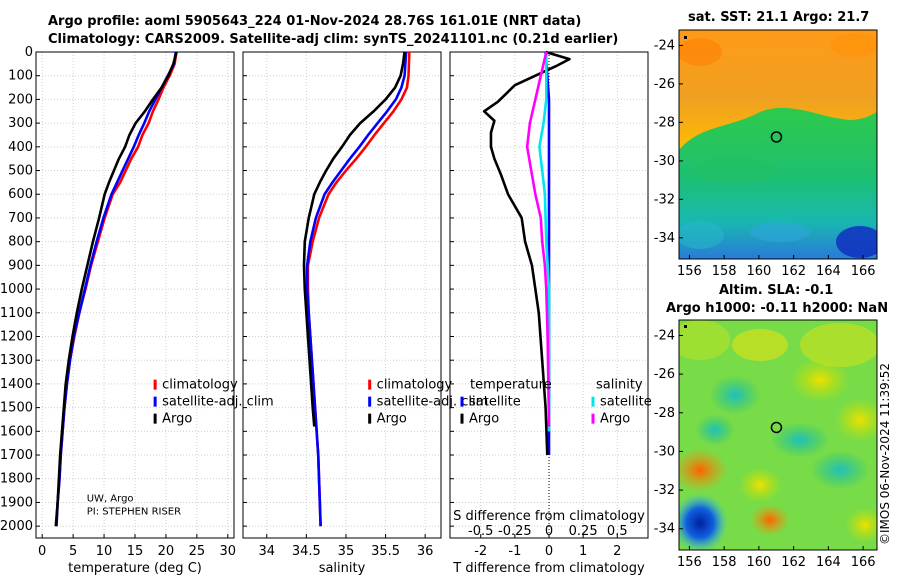 The image size is (900, 580). What do you see at coordinates (779, 17) in the screenshot?
I see `sst-map-title: sat. SST: 21.1 Argo: 21.7` at bounding box center [779, 17].